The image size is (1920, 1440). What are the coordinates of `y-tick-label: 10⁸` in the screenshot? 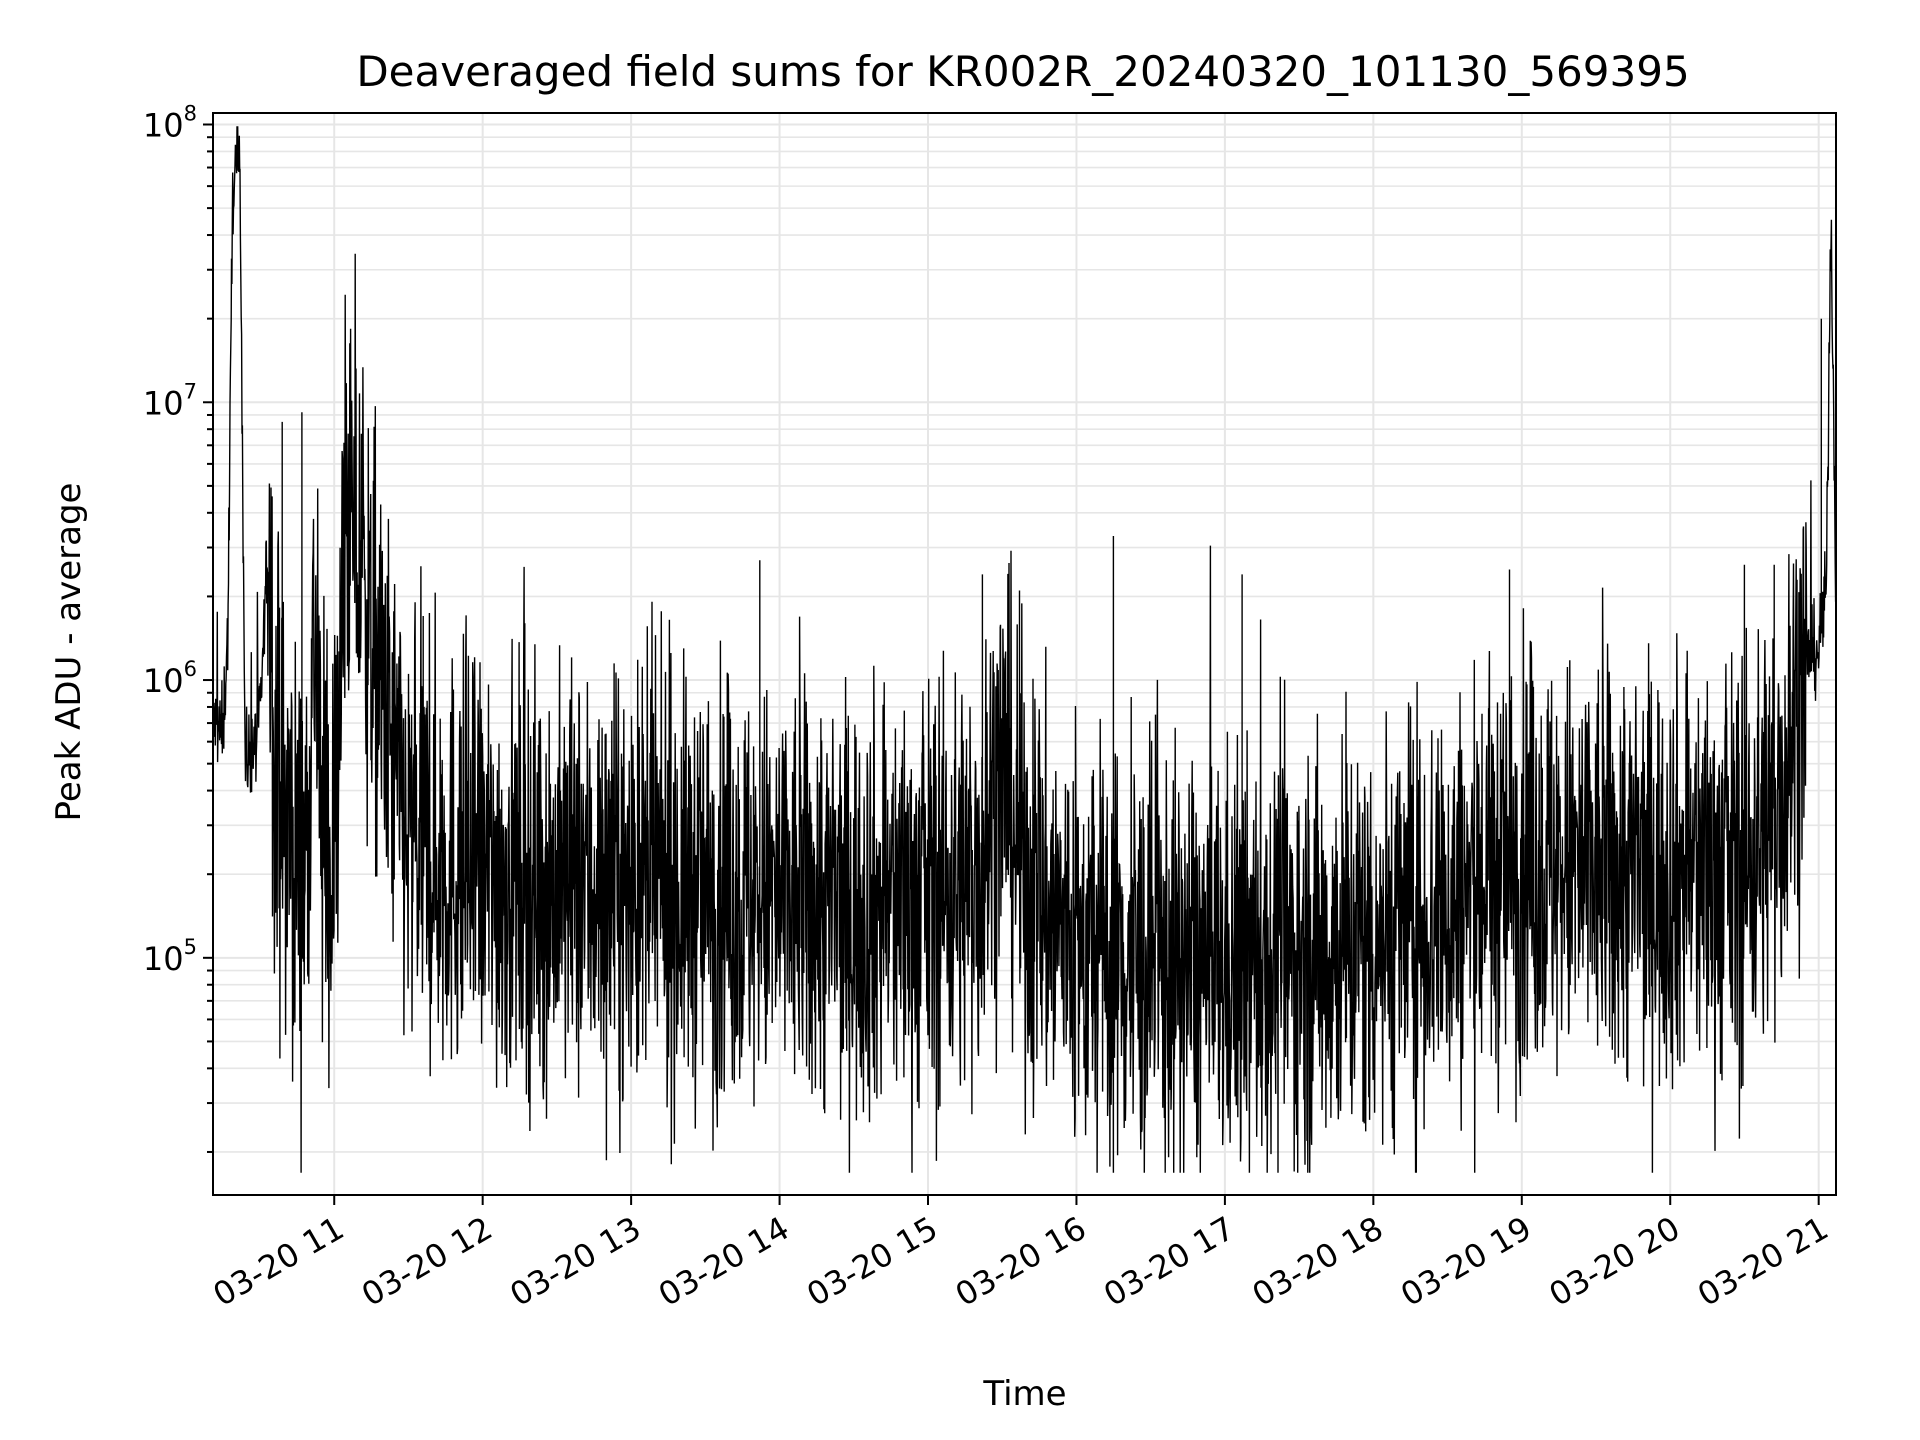 It's located at (170, 122).